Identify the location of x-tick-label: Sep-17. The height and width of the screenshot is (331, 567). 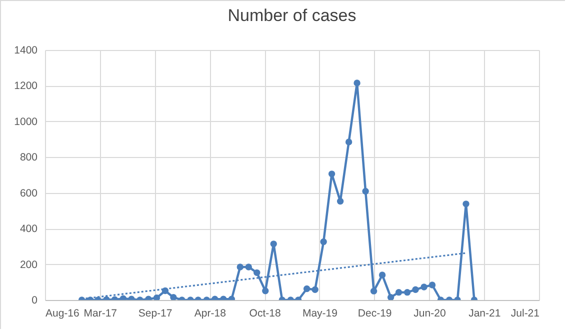
(155, 314).